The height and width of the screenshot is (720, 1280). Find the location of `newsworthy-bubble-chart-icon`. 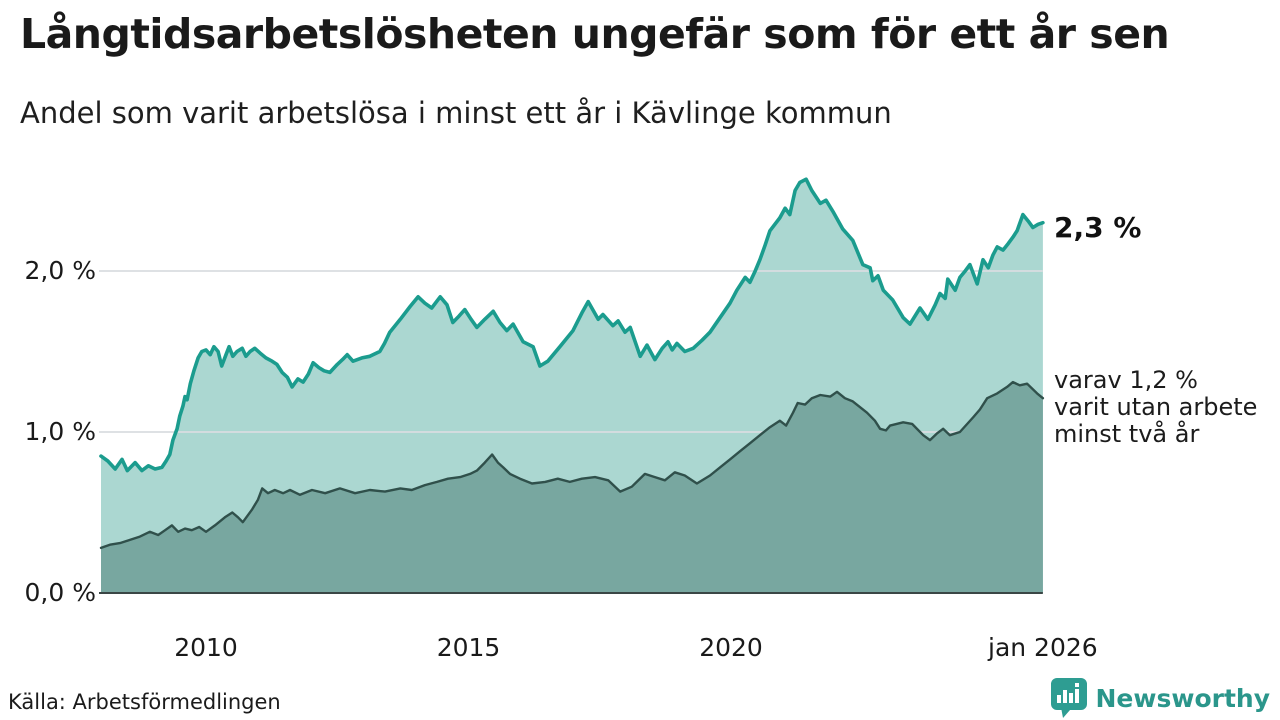

newsworthy-bubble-chart-icon is located at coordinates (1068, 698).